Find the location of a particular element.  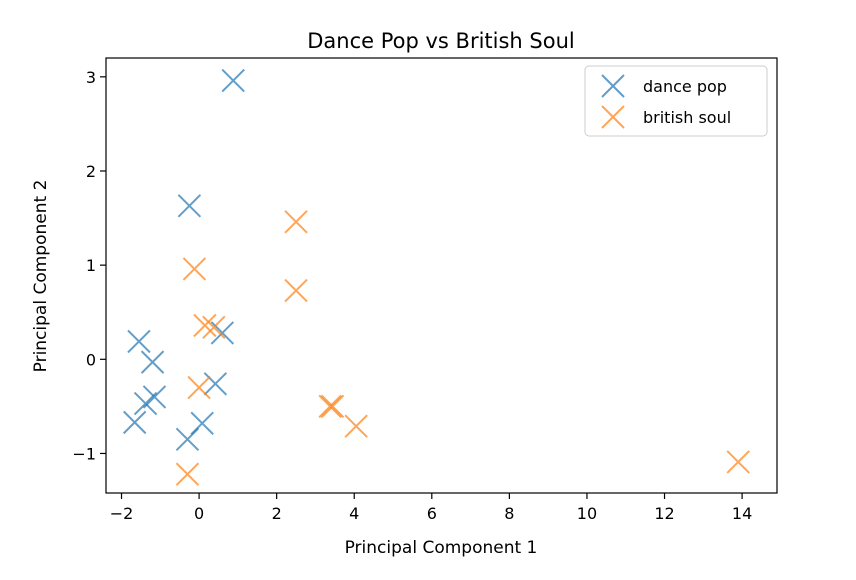

x-axis: −2 0 2 4 6 8 10 12 14 is located at coordinates (431, 508).